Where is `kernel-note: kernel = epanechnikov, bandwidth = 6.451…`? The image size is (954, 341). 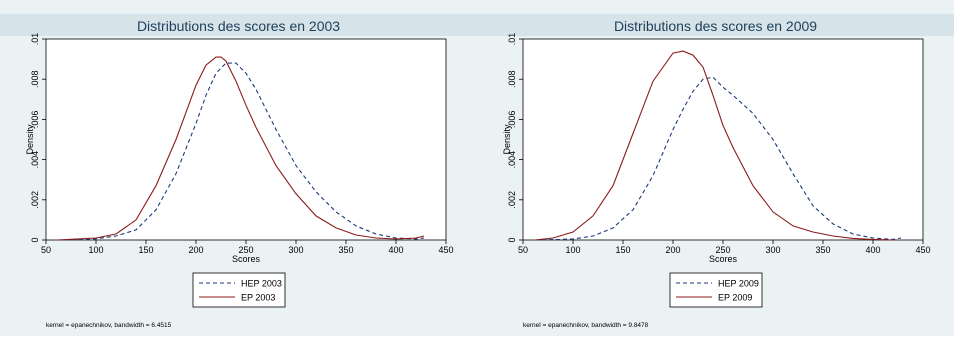
kernel-note: kernel = epanechnikov, bandwidth = 6.451… is located at coordinates (109, 325).